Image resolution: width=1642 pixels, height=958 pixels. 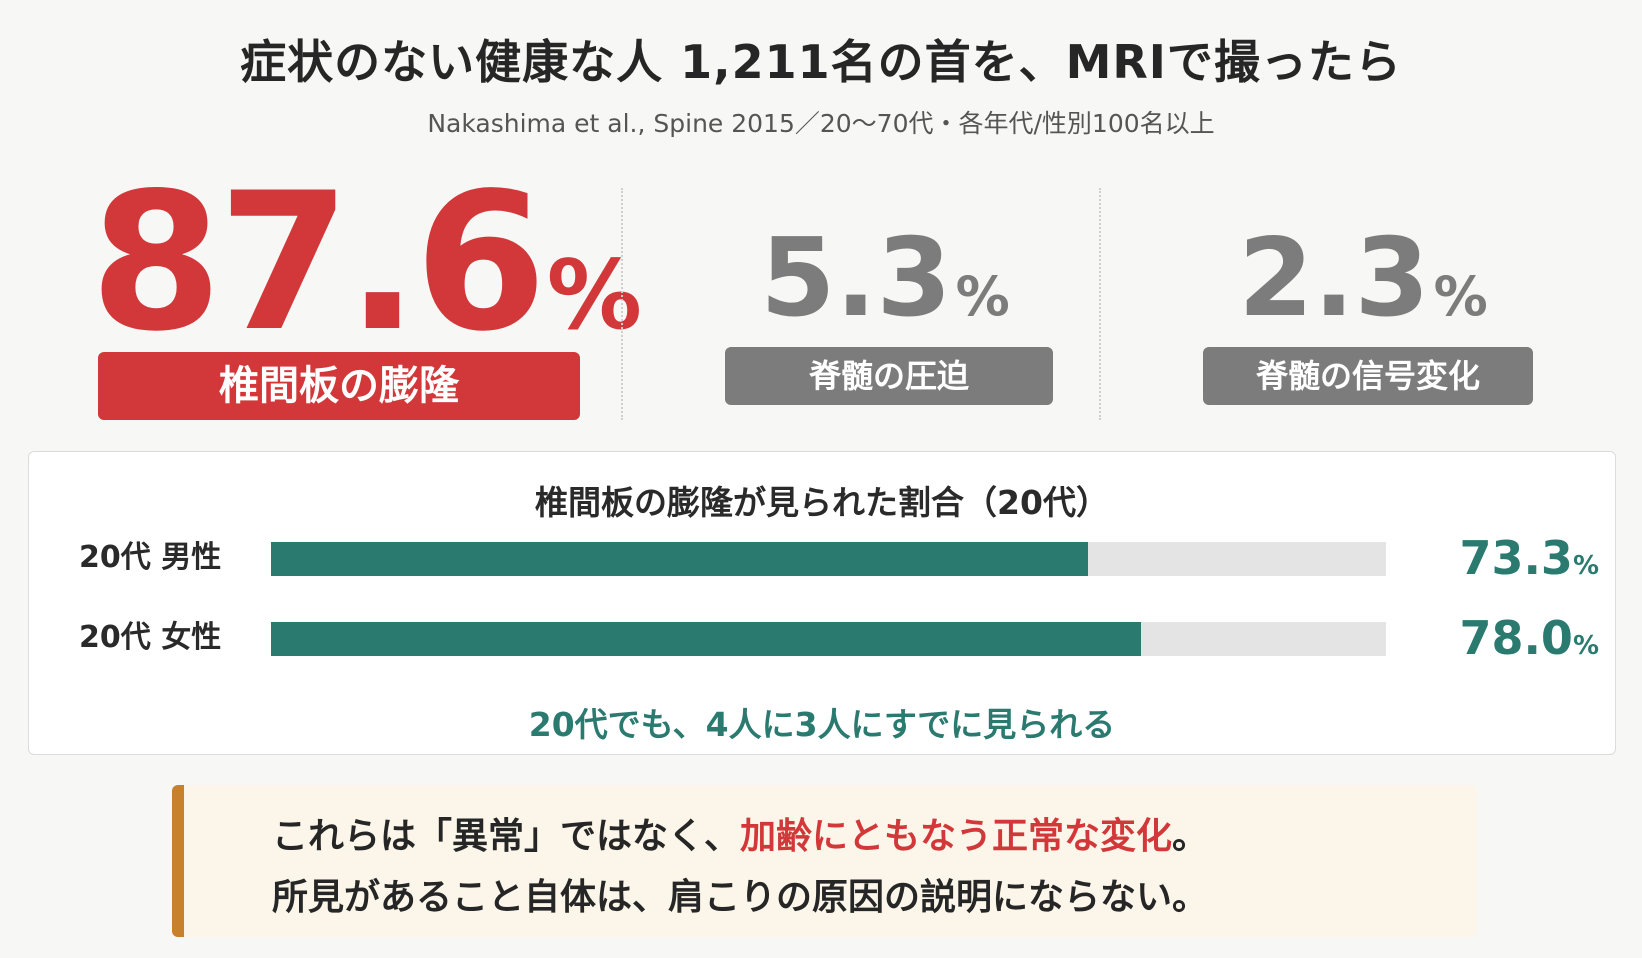 I want to click on stat-cord-compression: 5.3%, so click(x=885, y=279).